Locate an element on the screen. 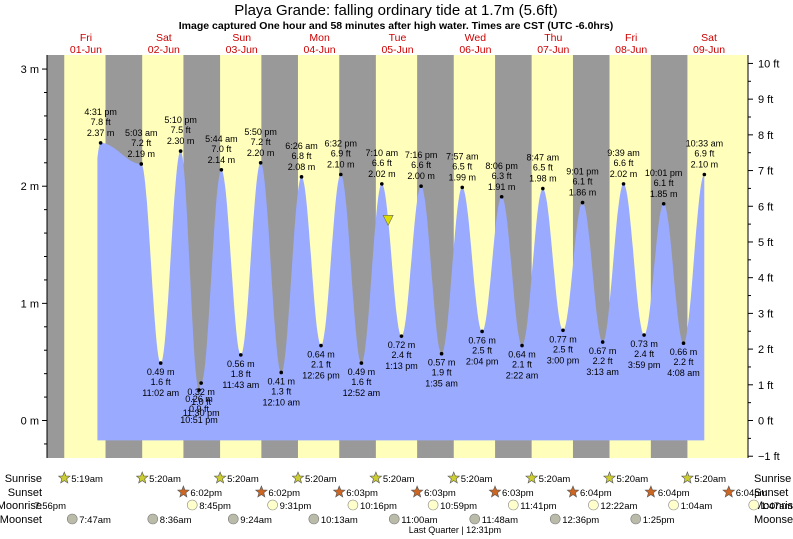 Image resolution: width=793 pixels, height=539 pixels. extreme-meters: 0.26 m is located at coordinates (199, 399).